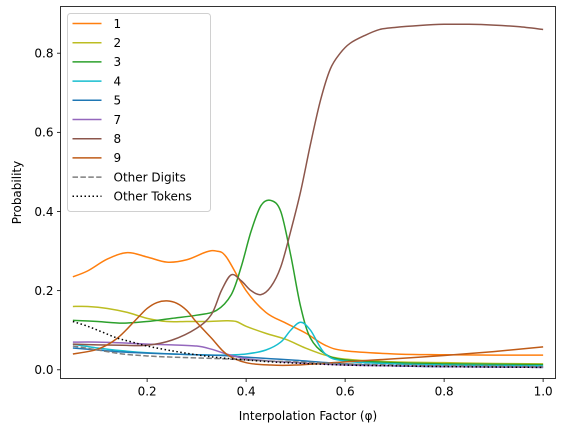  I want to click on legend-label: 4, so click(118, 81).